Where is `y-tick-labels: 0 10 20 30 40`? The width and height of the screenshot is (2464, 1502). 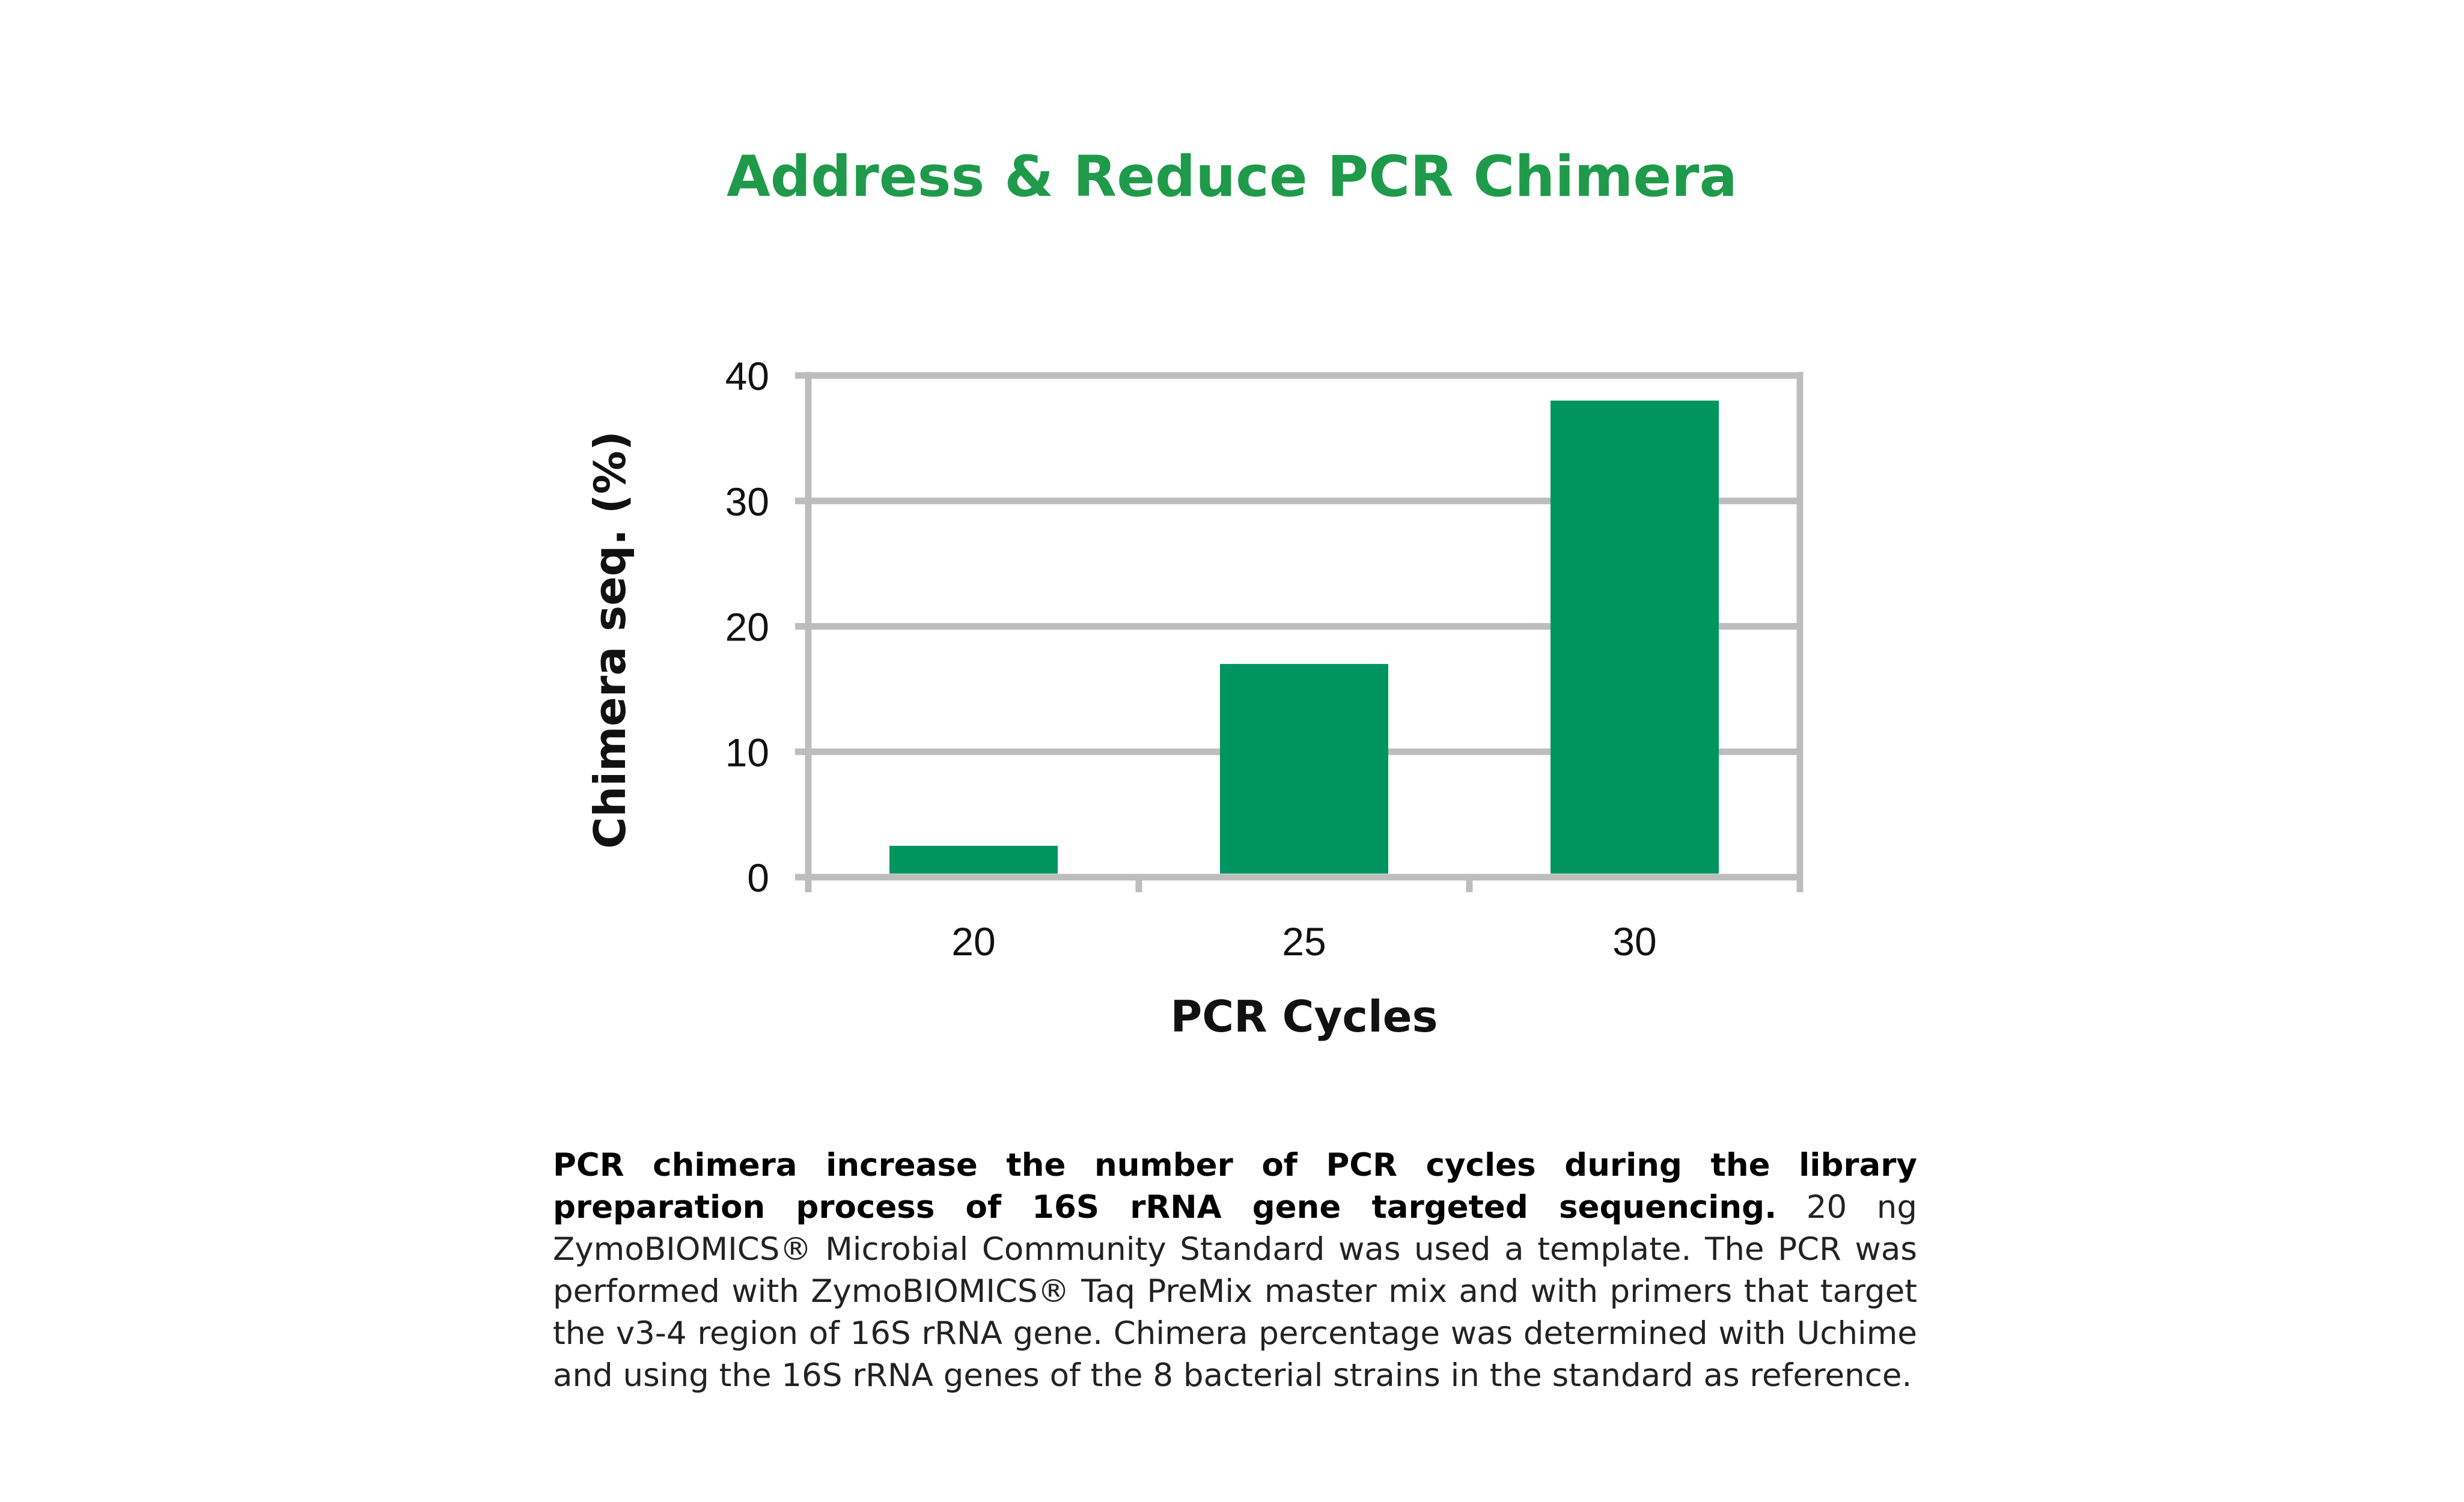 y-tick-labels: 0 10 20 30 40 is located at coordinates (747, 627).